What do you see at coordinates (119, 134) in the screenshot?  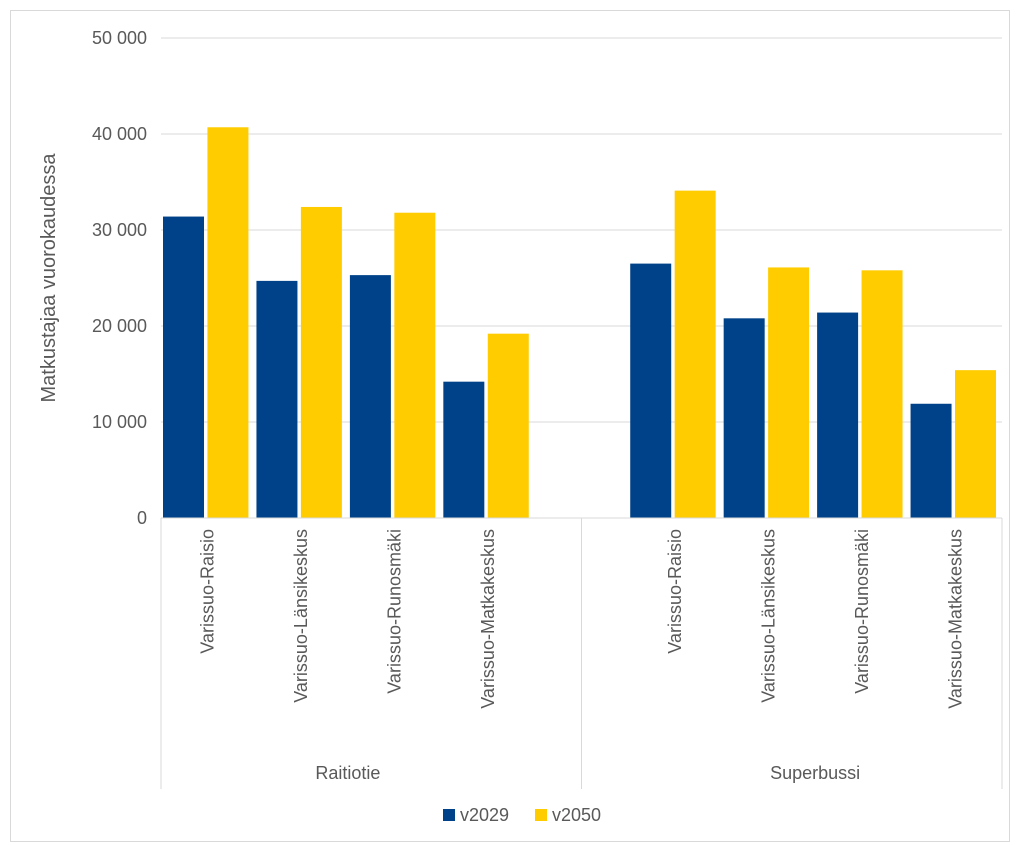 I see `y-tick-label: 40 000` at bounding box center [119, 134].